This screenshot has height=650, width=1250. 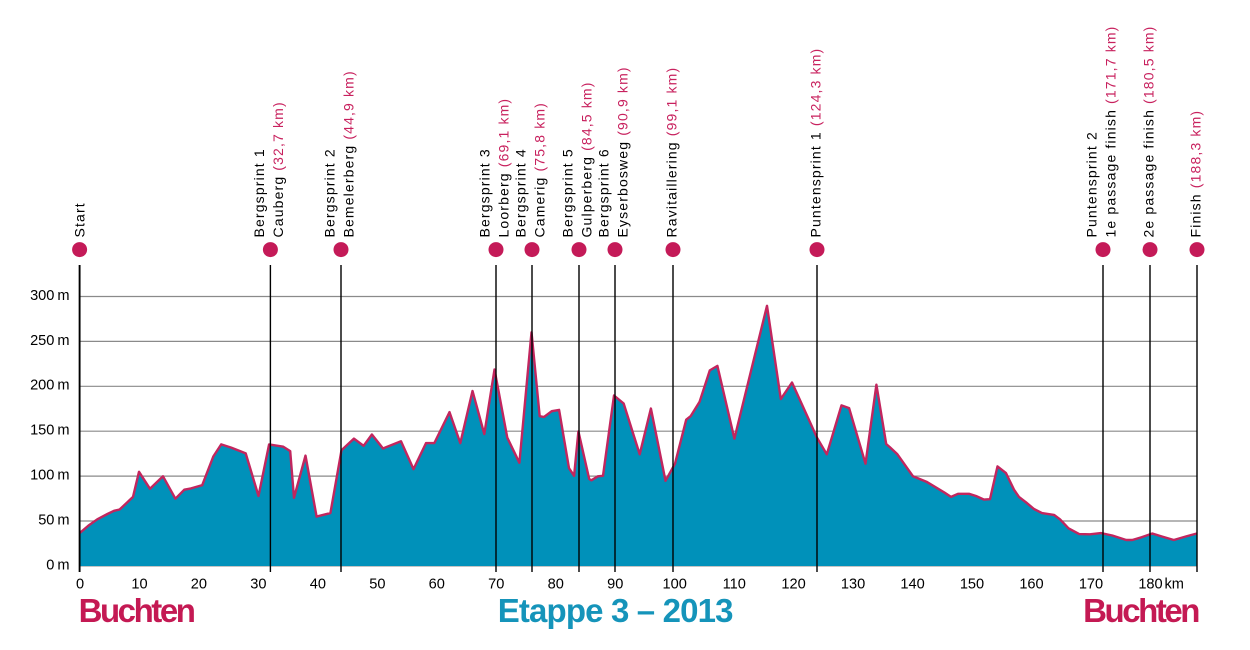 What do you see at coordinates (972, 585) in the screenshot?
I see `svg-text: 150` at bounding box center [972, 585].